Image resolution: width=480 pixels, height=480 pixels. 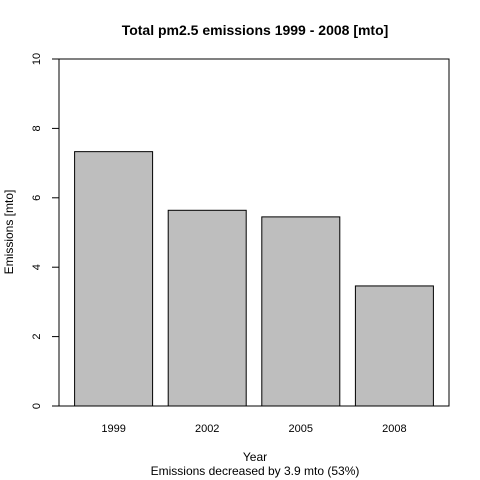 I want to click on y-tick-label: 6, so click(x=37, y=198).